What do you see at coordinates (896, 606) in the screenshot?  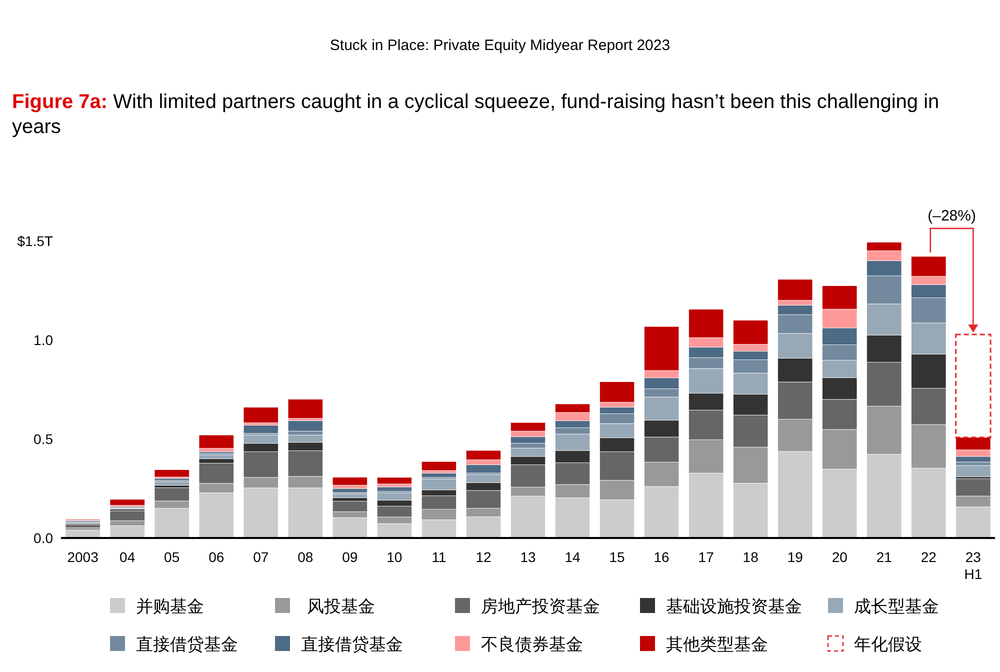 I see `legend-label: 成长型基金` at bounding box center [896, 606].